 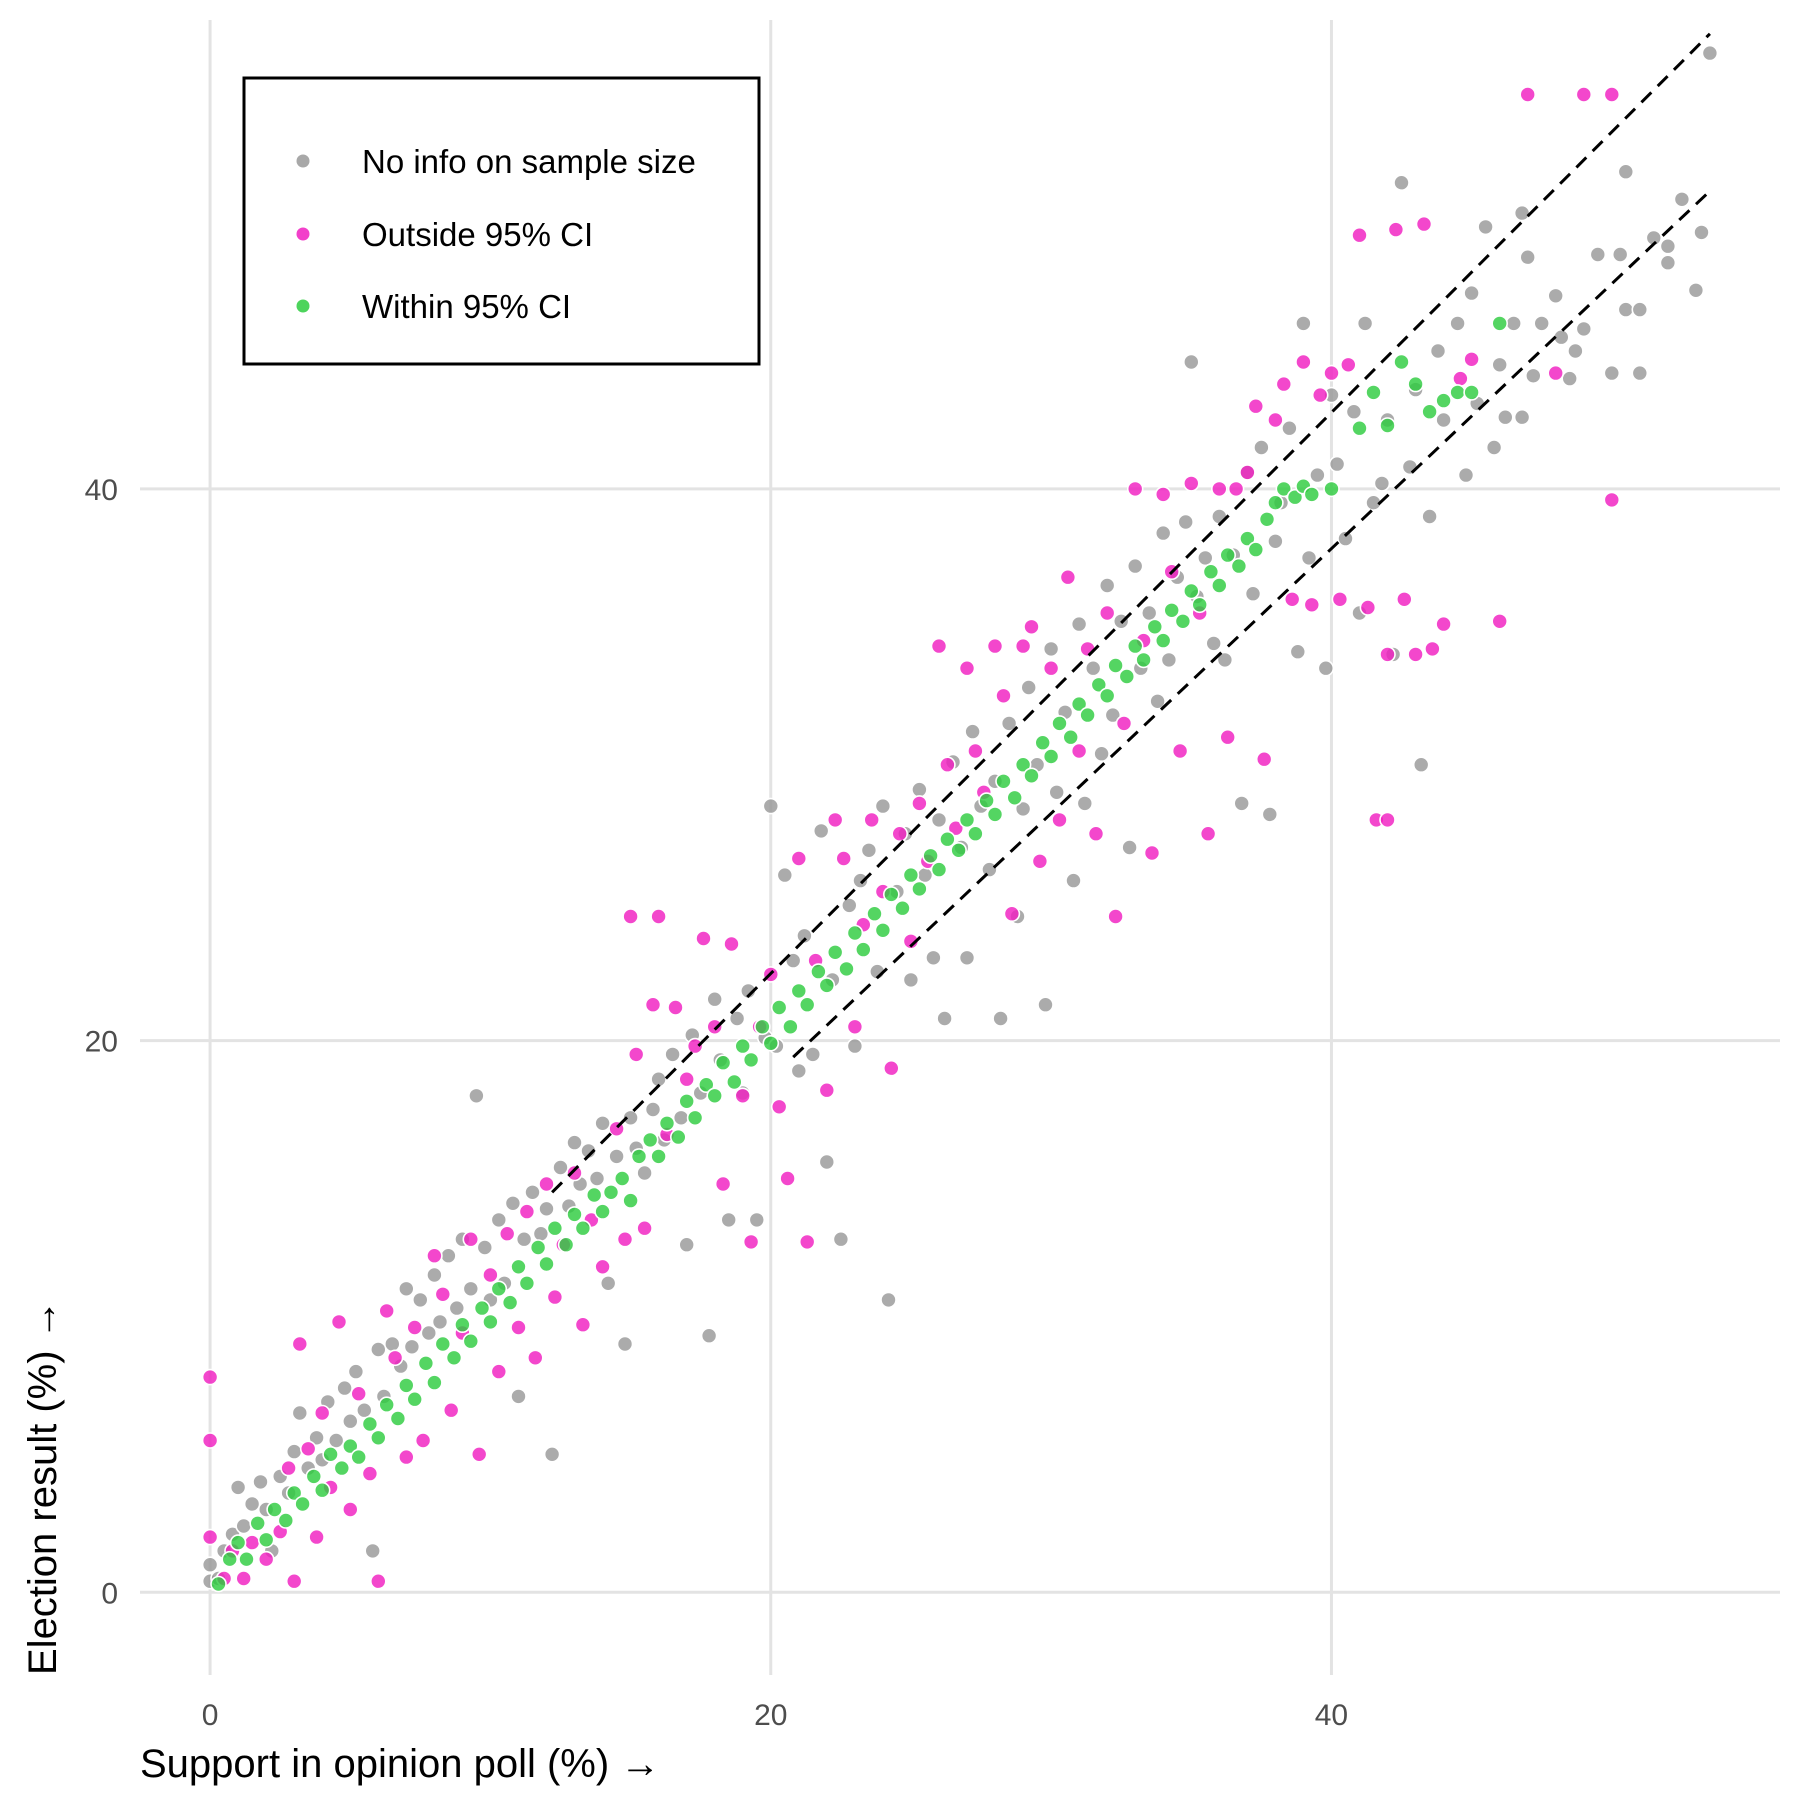 I want to click on legend-key-outside, so click(x=303, y=234).